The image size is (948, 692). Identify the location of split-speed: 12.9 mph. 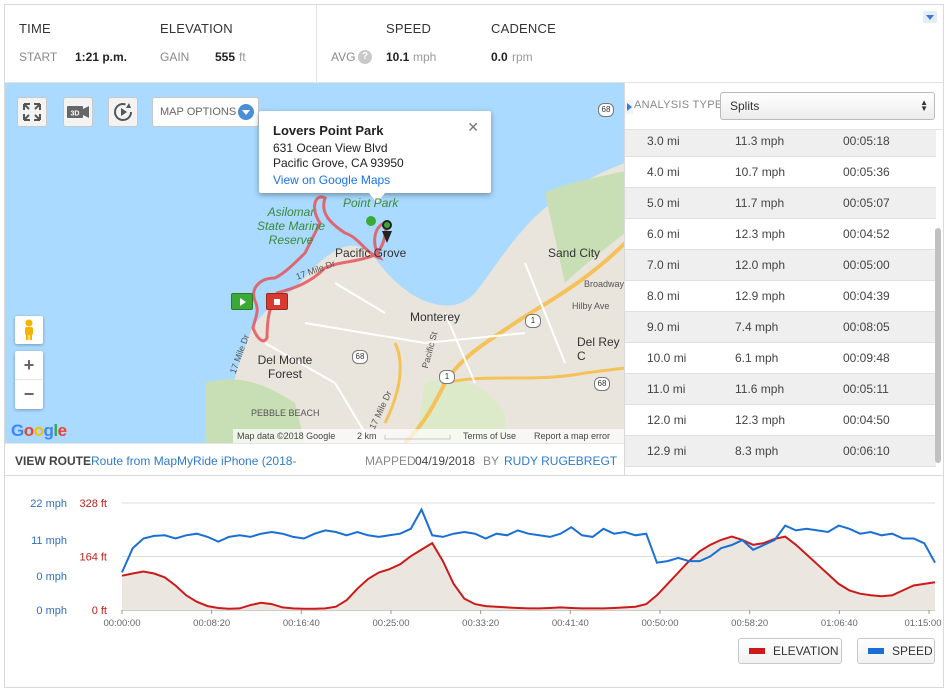
(760, 296).